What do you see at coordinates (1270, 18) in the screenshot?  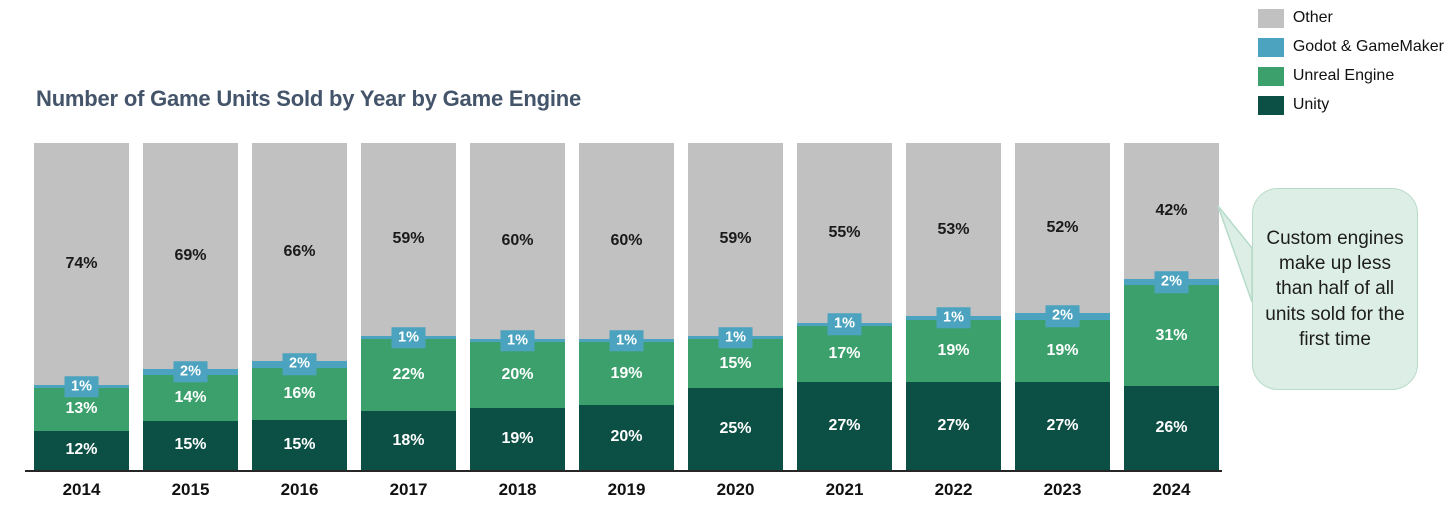 I see `legend-swatch-other` at bounding box center [1270, 18].